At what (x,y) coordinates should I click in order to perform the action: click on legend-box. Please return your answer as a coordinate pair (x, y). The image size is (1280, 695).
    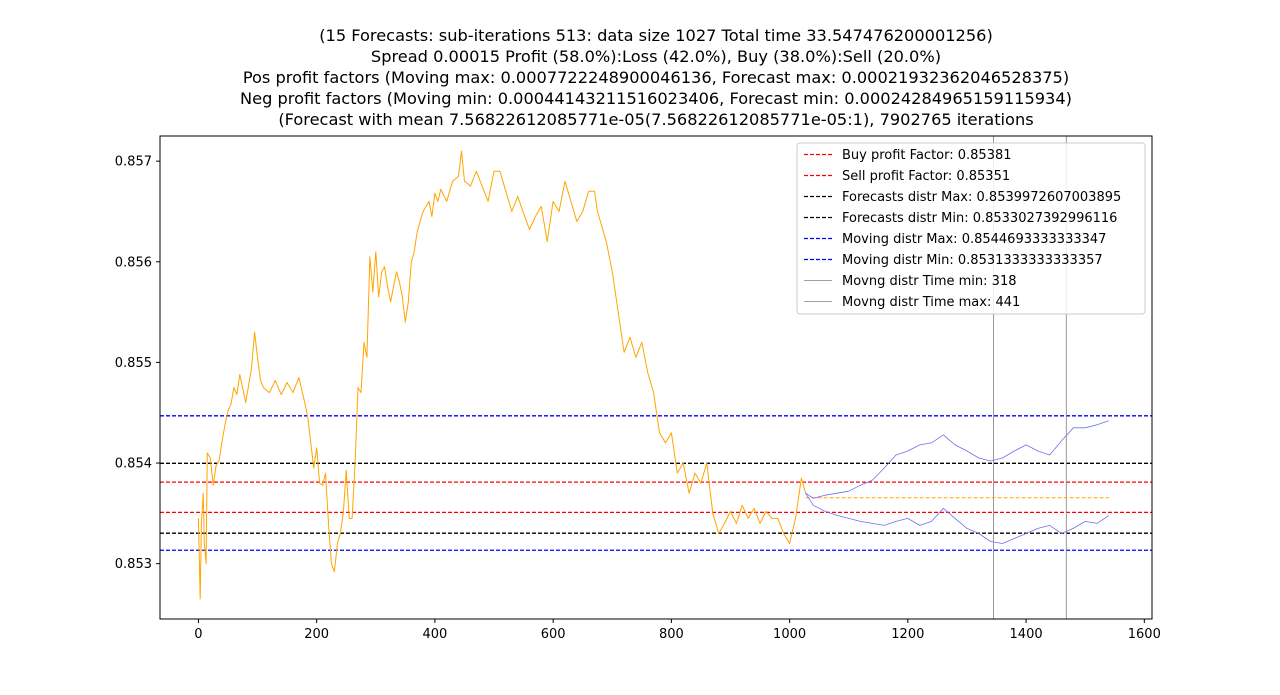
    Looking at the image, I should click on (971, 228).